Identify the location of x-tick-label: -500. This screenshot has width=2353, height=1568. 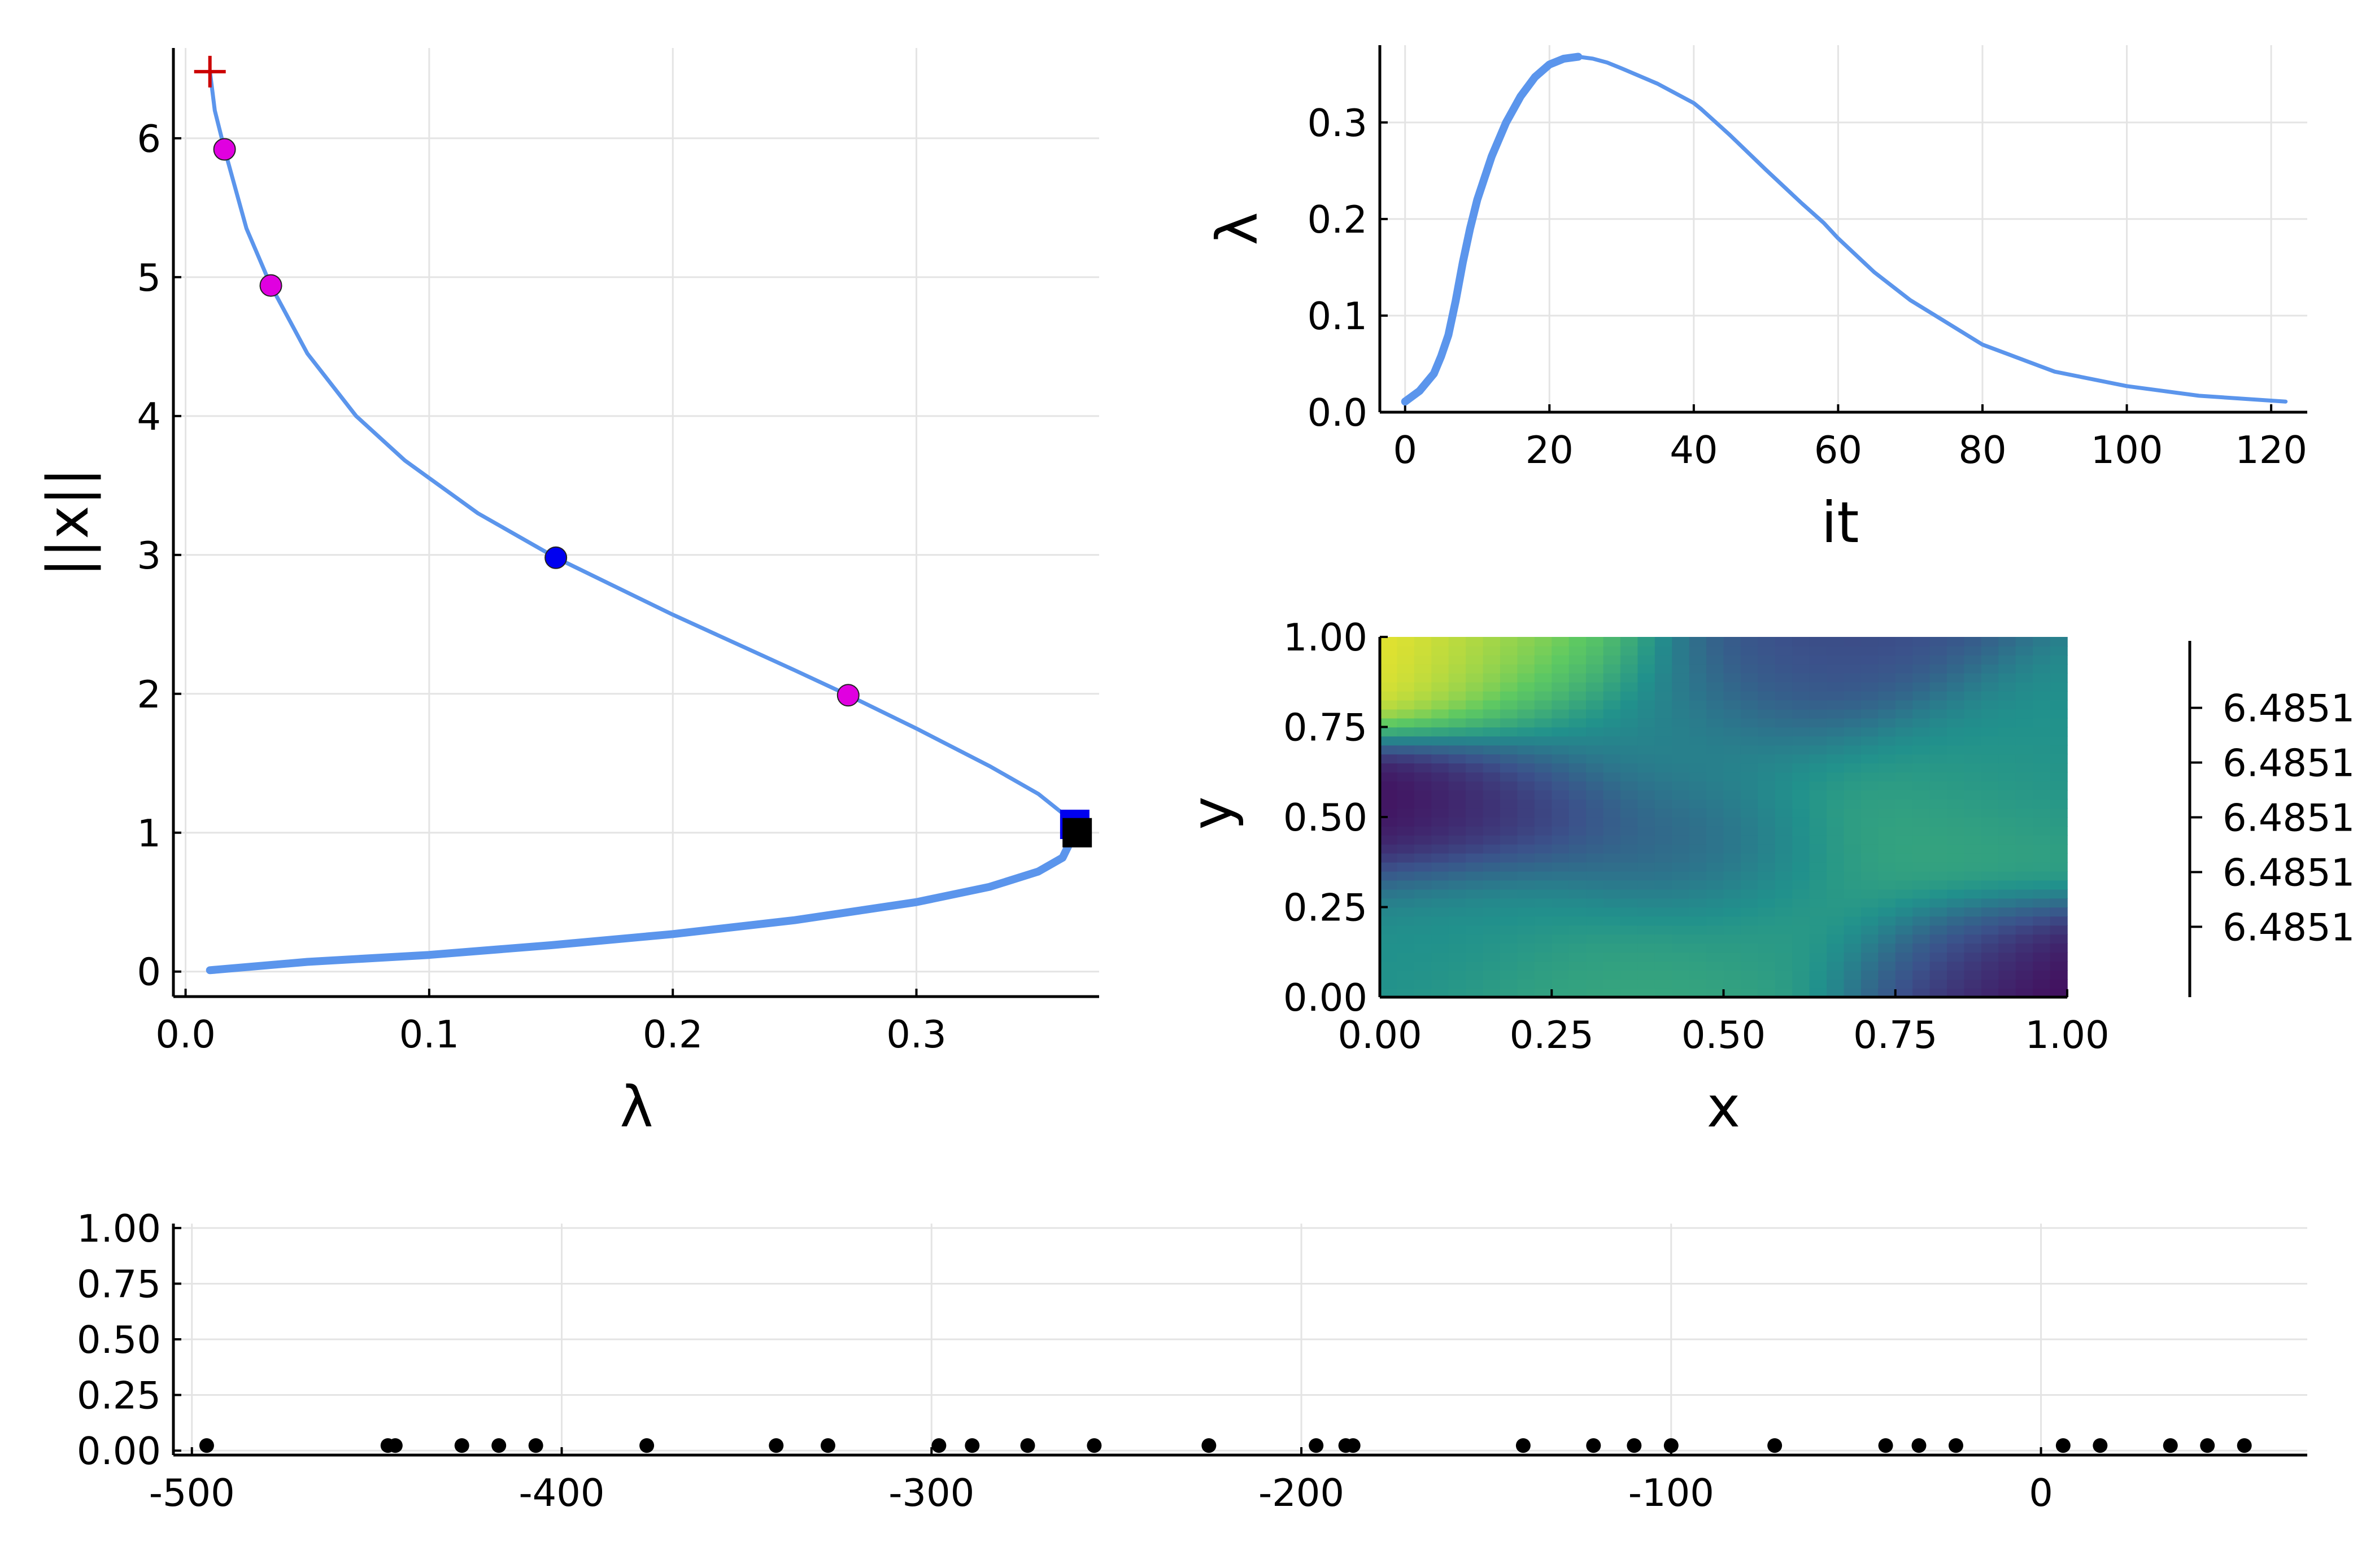
(192, 1493).